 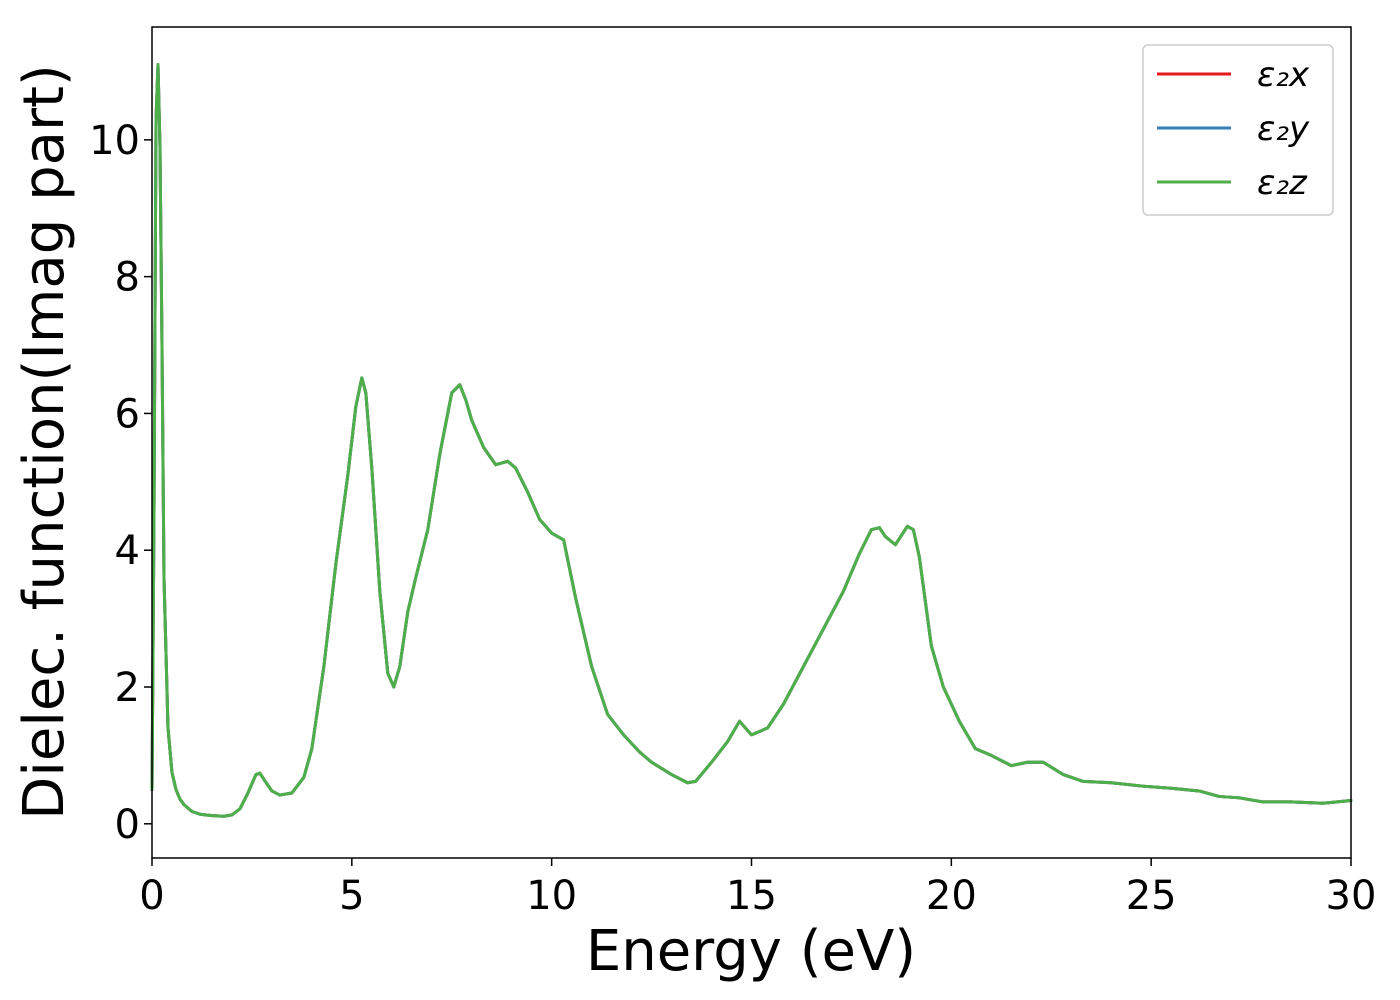 What do you see at coordinates (127, 825) in the screenshot?
I see `y-tick-label: 0` at bounding box center [127, 825].